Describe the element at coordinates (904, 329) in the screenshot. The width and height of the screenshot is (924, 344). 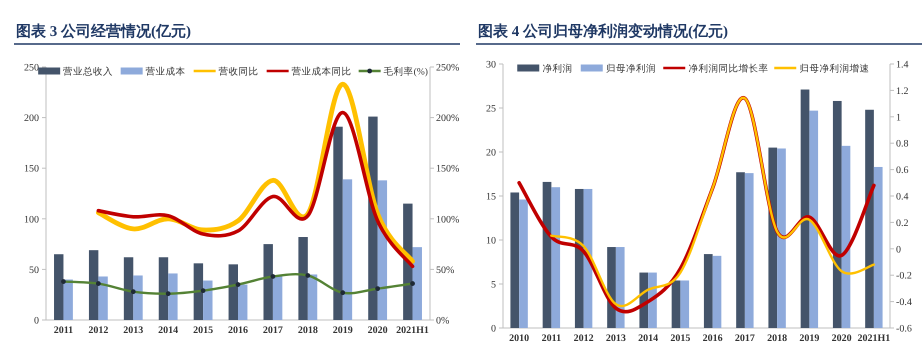
I see `y2-tick-label: -0.6` at that location.